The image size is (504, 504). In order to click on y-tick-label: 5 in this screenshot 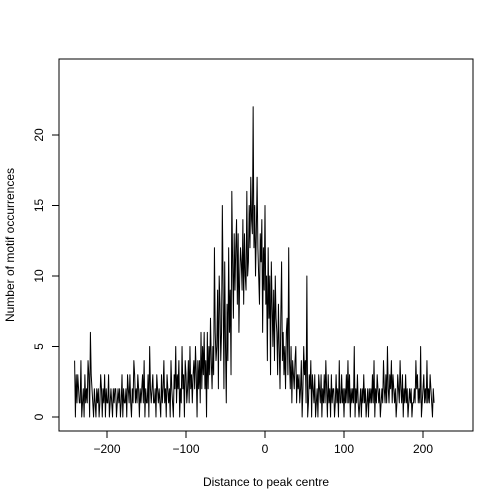, I will do `click(39, 346)`.